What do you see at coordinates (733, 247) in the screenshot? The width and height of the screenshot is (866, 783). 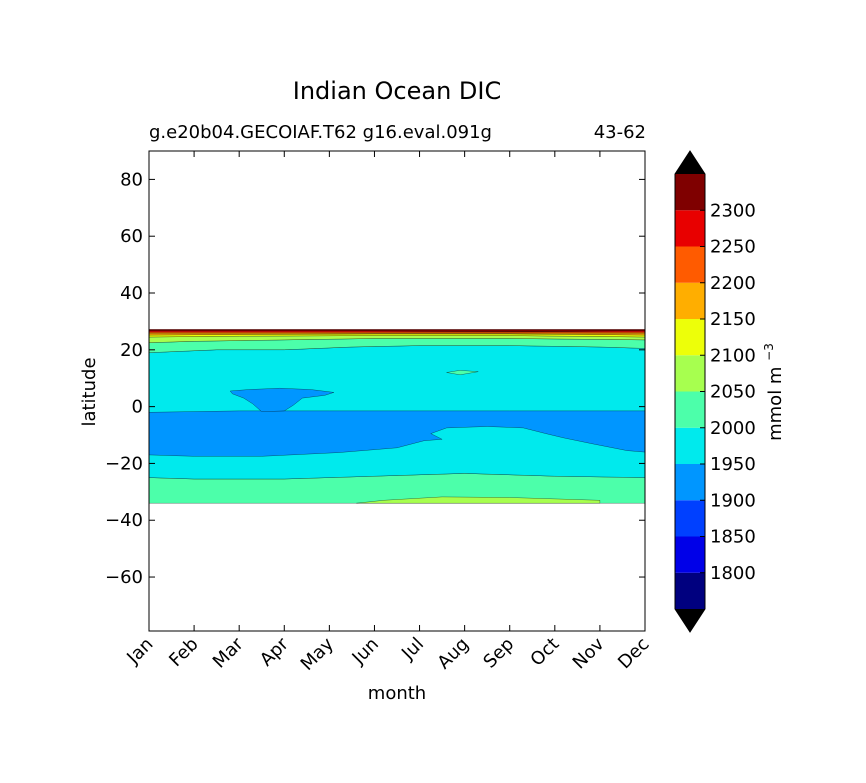 I see `colorbar-tick-label: 2250` at bounding box center [733, 247].